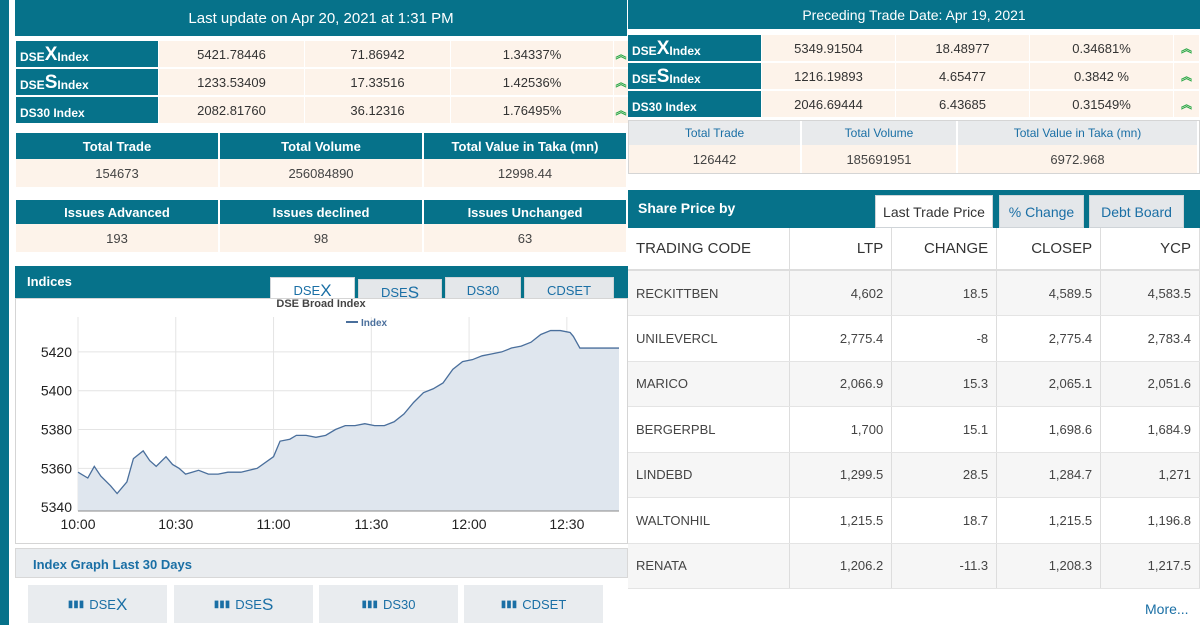 Image resolution: width=1200 pixels, height=625 pixels. I want to click on table-row: RECKITTBEN 4,602 18.5 4,589.5 4,583.5, so click(914, 293).